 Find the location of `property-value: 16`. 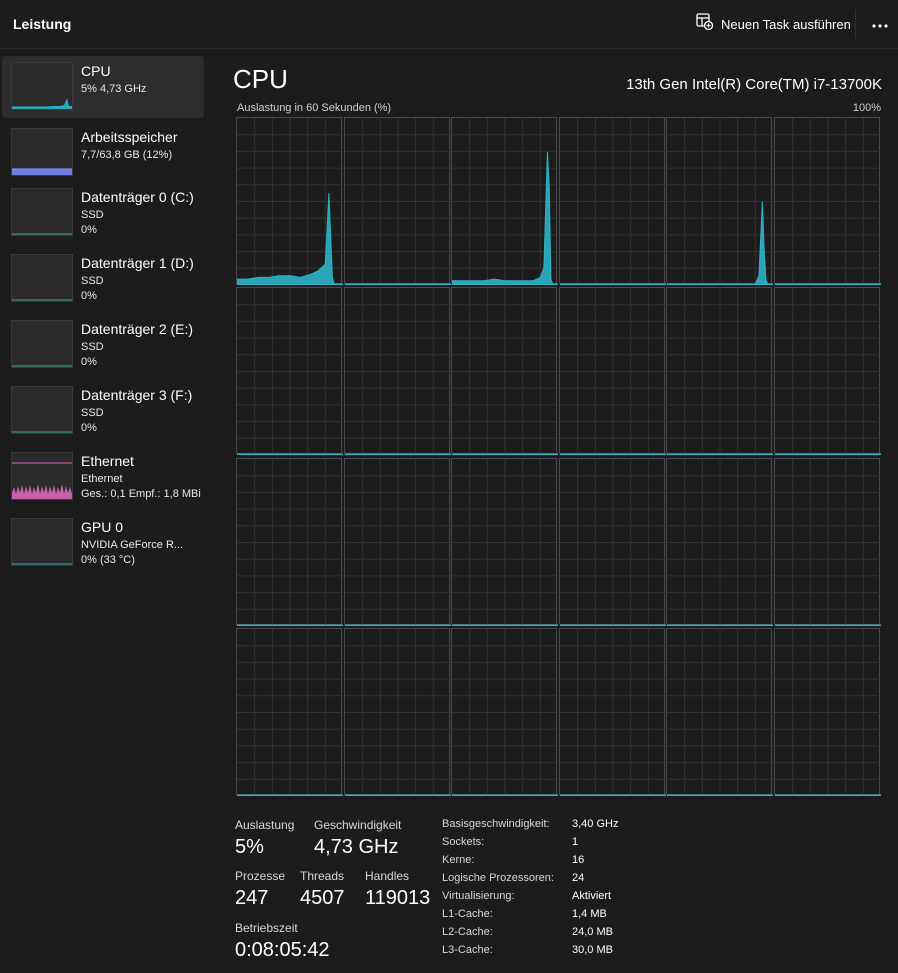

property-value: 16 is located at coordinates (578, 860).